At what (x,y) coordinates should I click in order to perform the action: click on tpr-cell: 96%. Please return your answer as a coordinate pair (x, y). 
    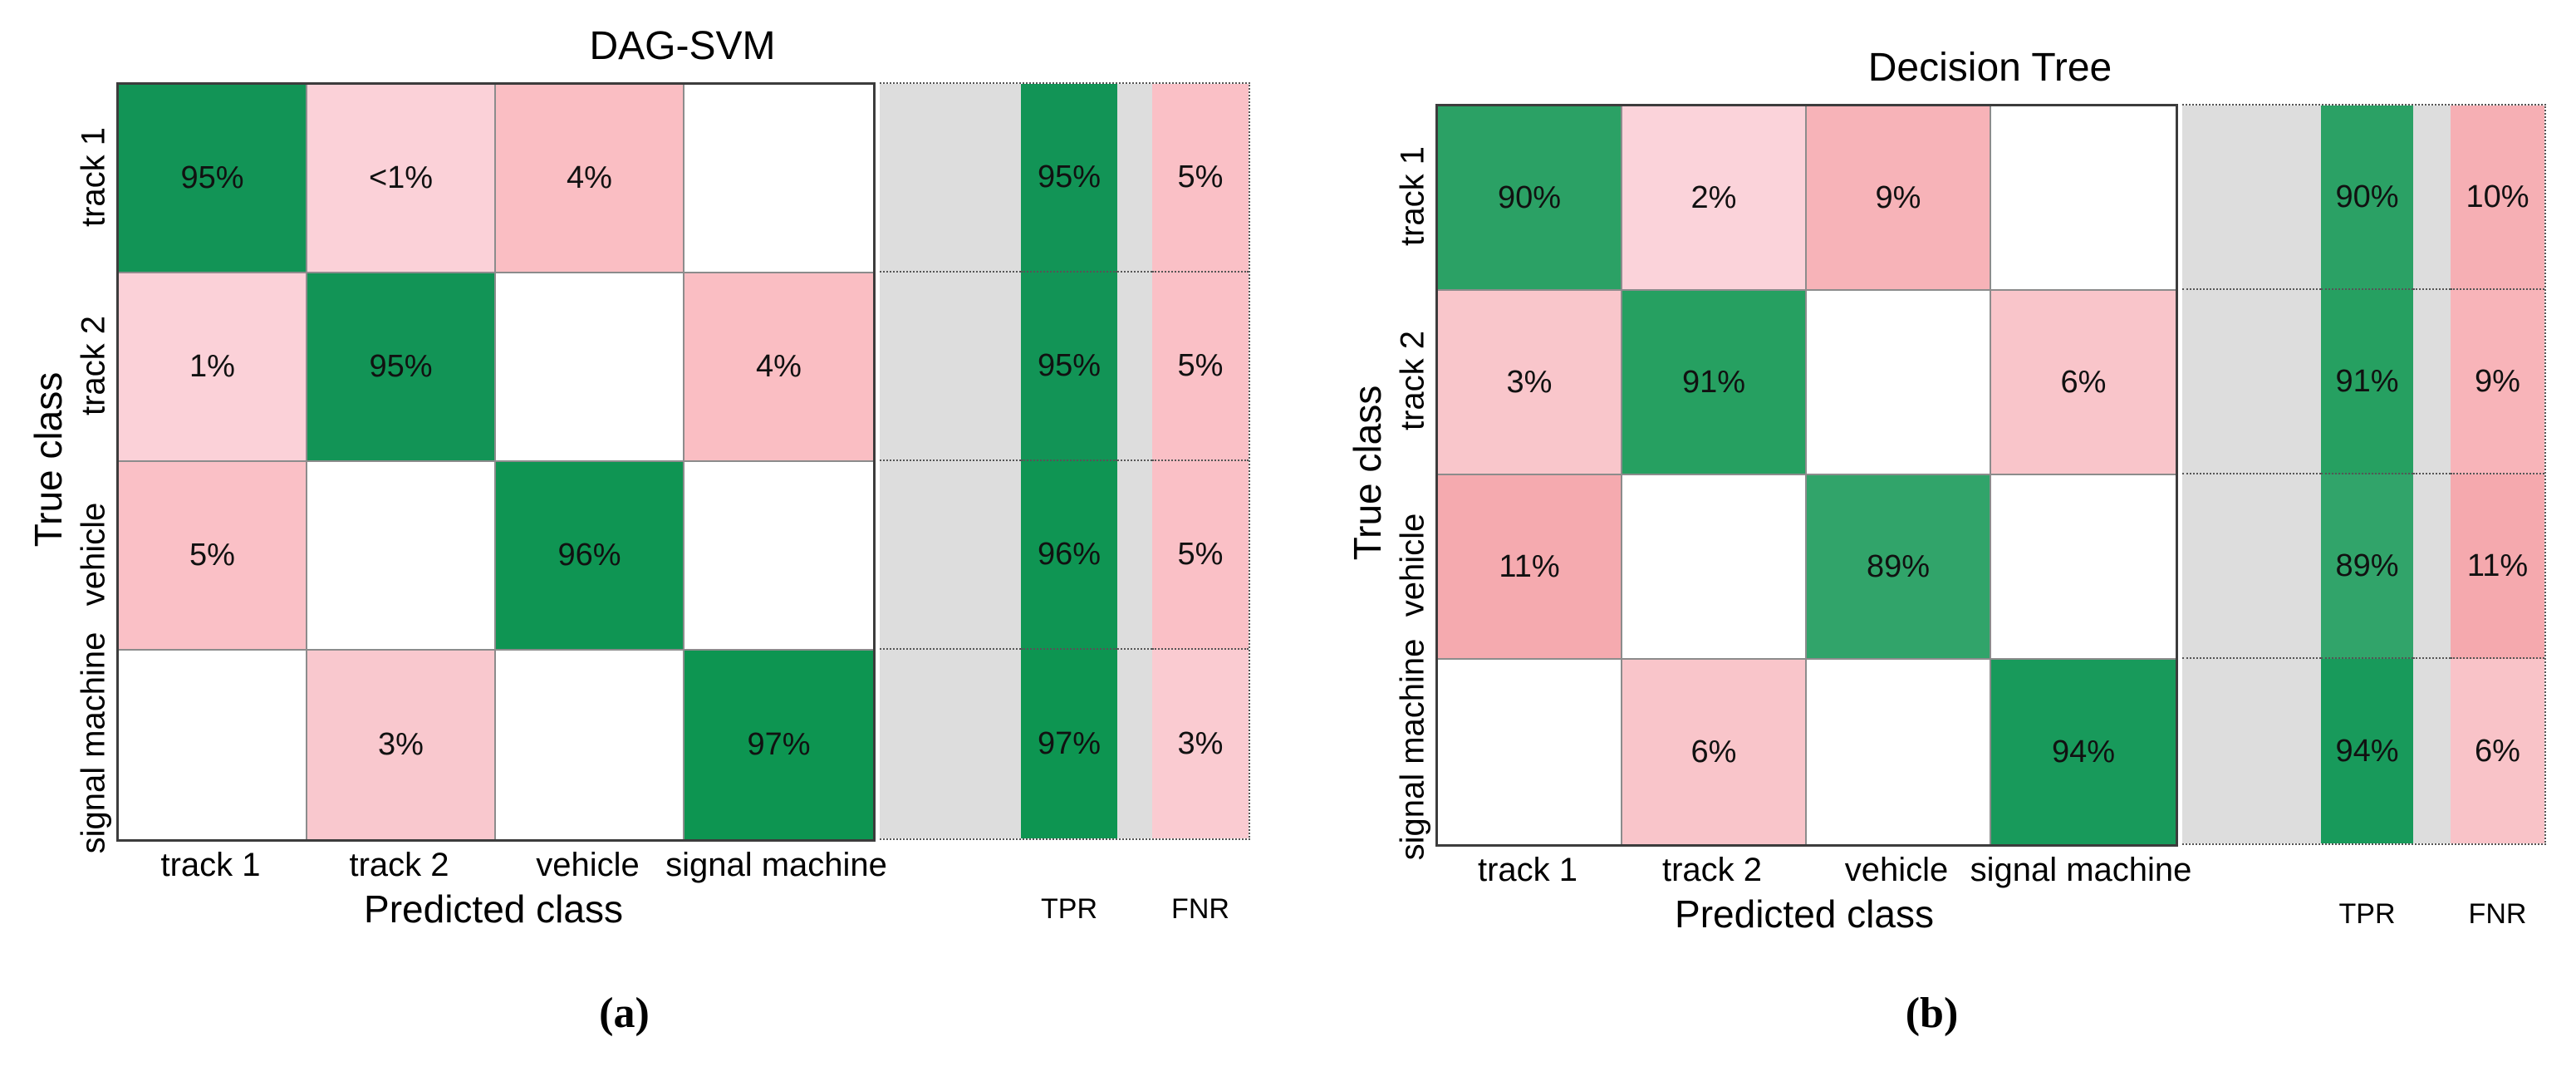
    Looking at the image, I should click on (1069, 555).